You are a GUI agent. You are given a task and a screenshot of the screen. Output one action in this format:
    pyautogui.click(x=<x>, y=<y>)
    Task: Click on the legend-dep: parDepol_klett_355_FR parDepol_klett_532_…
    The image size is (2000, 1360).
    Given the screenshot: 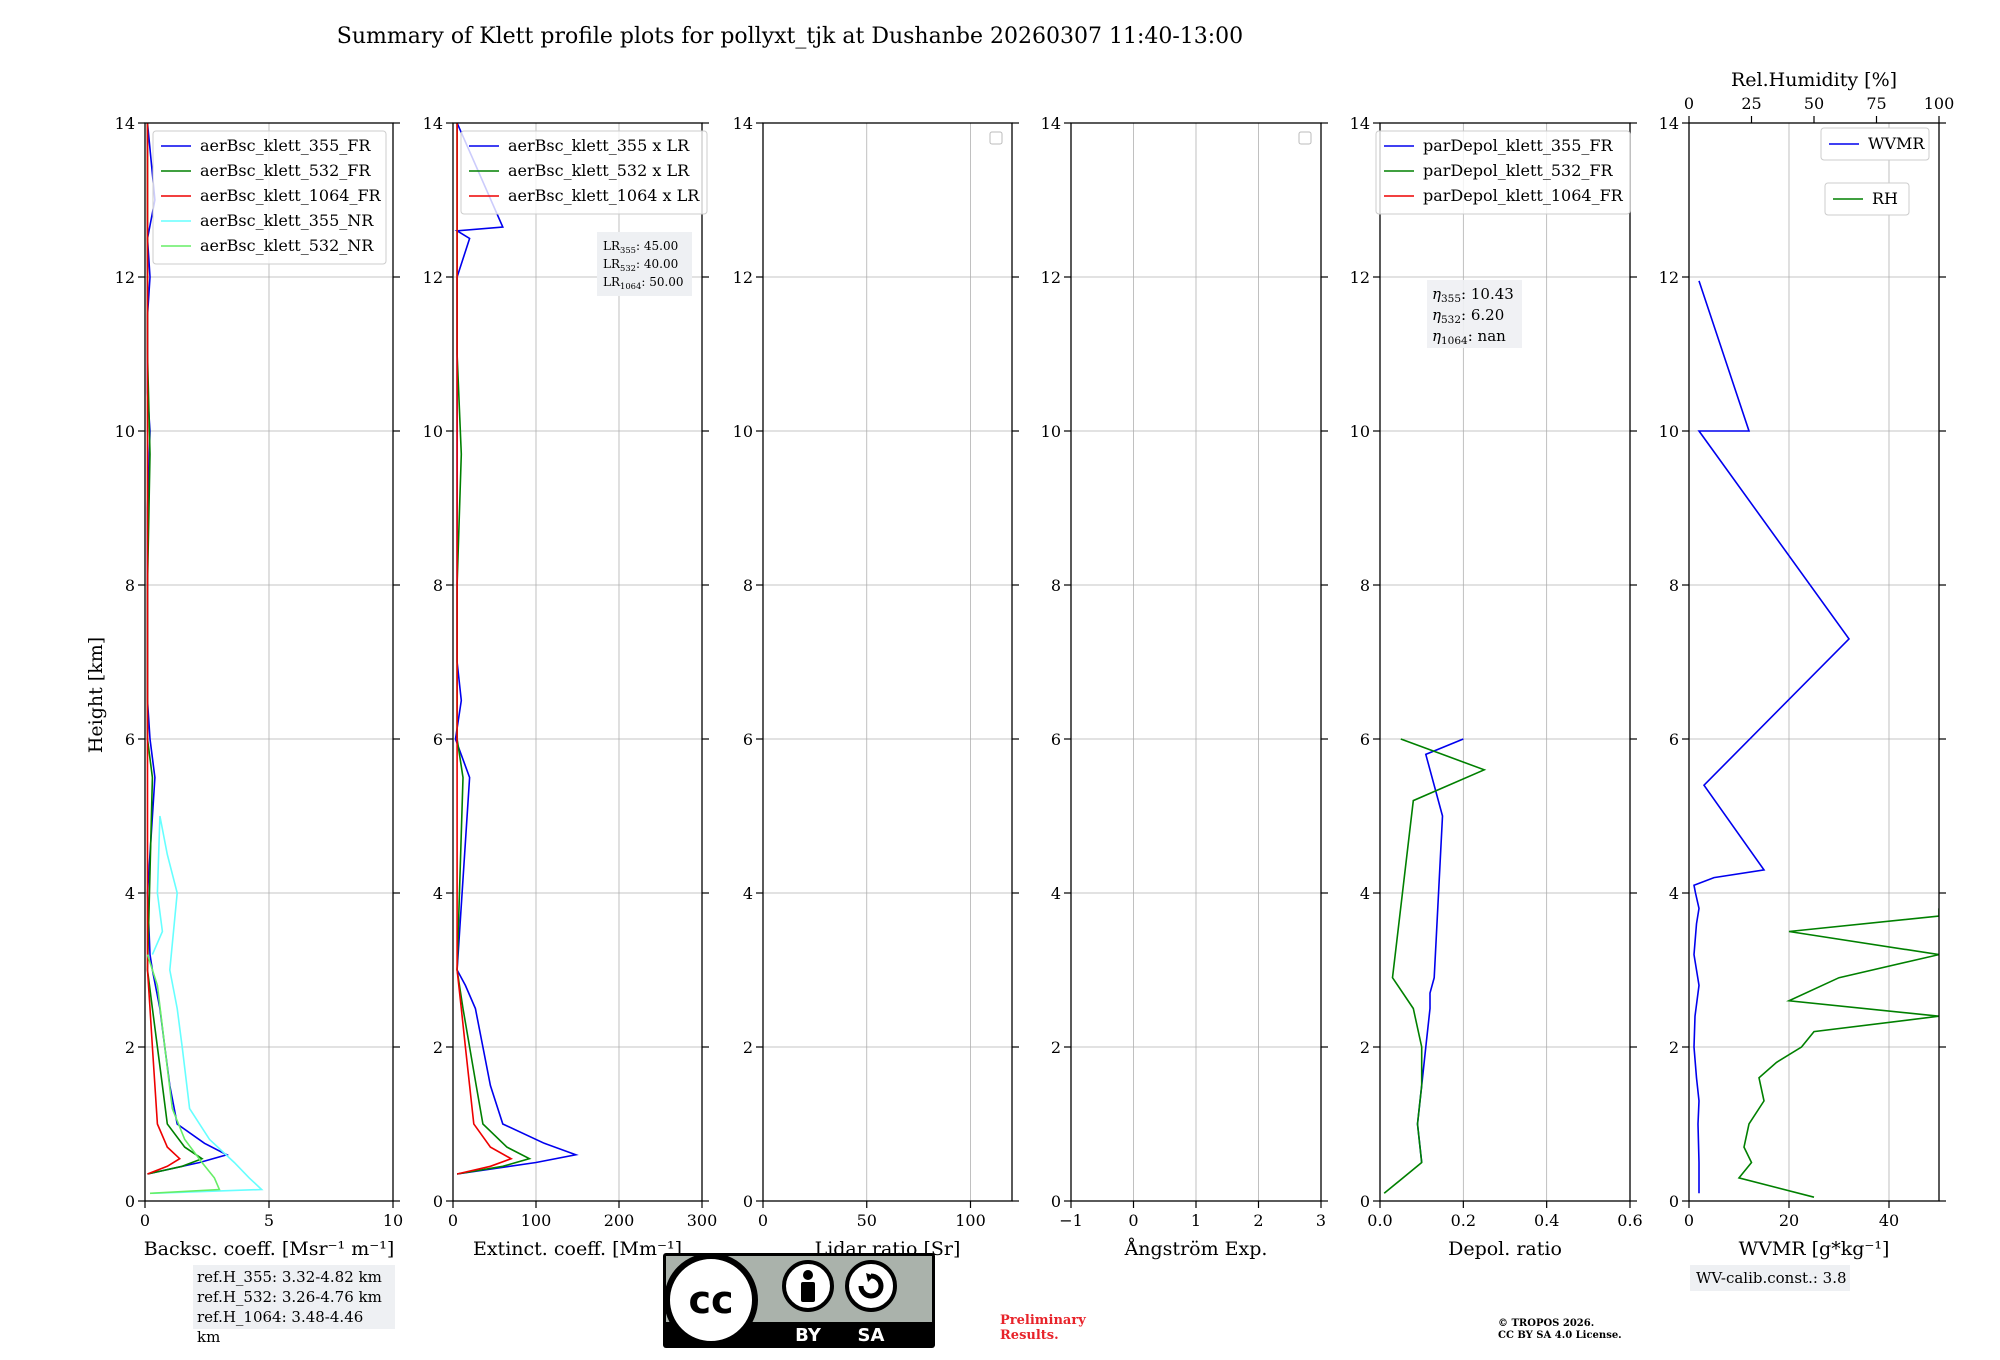 What is the action you would take?
    pyautogui.click(x=1503, y=172)
    